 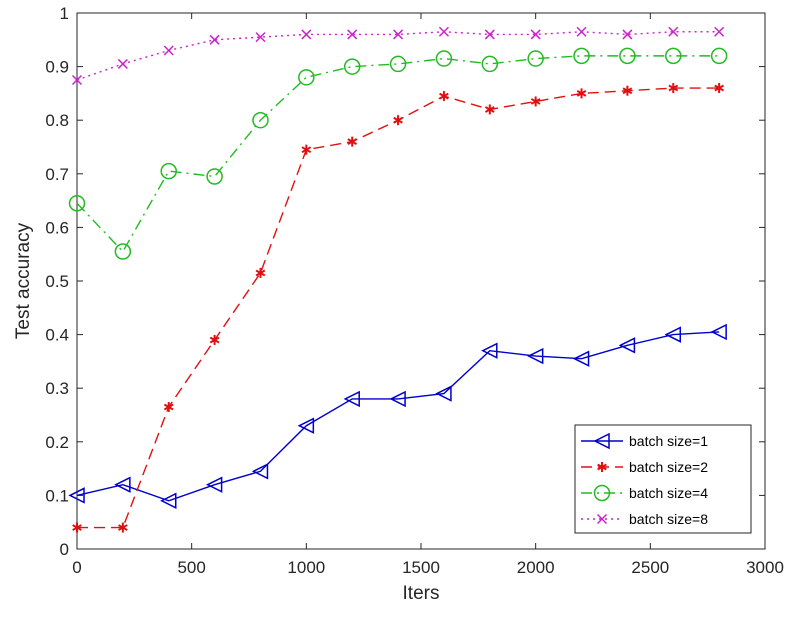 I want to click on y-tick-label: 0.7, so click(x=57, y=174).